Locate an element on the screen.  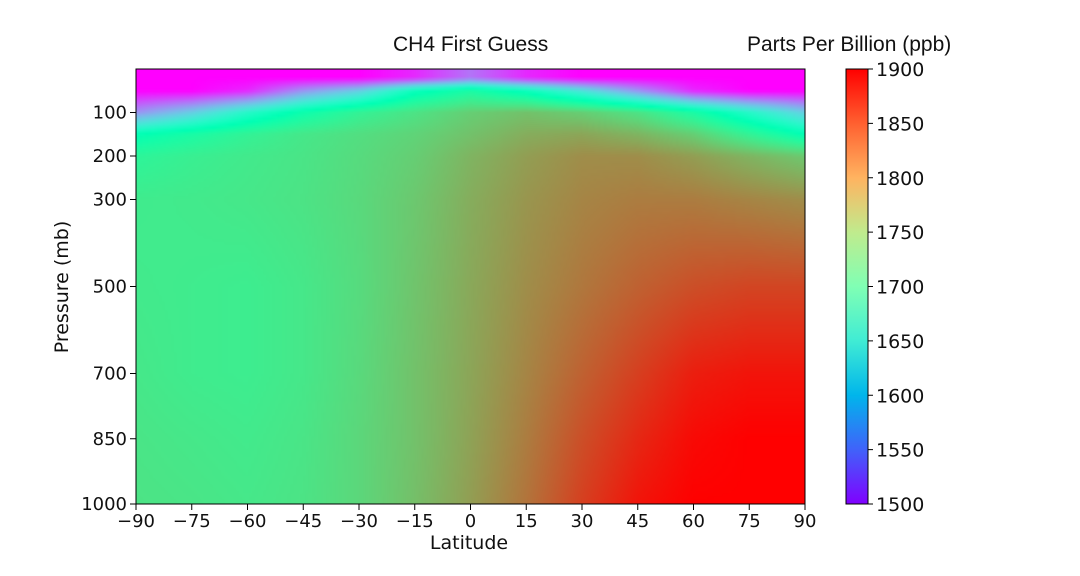
y-tick-label: 200 is located at coordinates (110, 156).